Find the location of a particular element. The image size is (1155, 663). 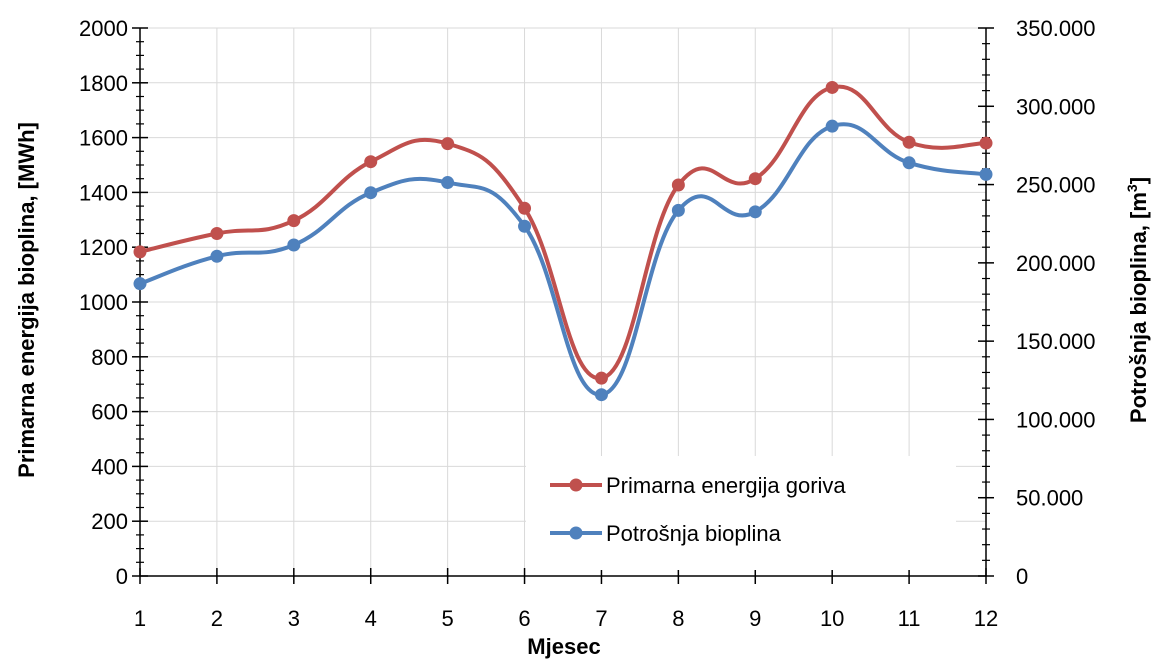

y-left-tick-label: 0 is located at coordinates (122, 576).